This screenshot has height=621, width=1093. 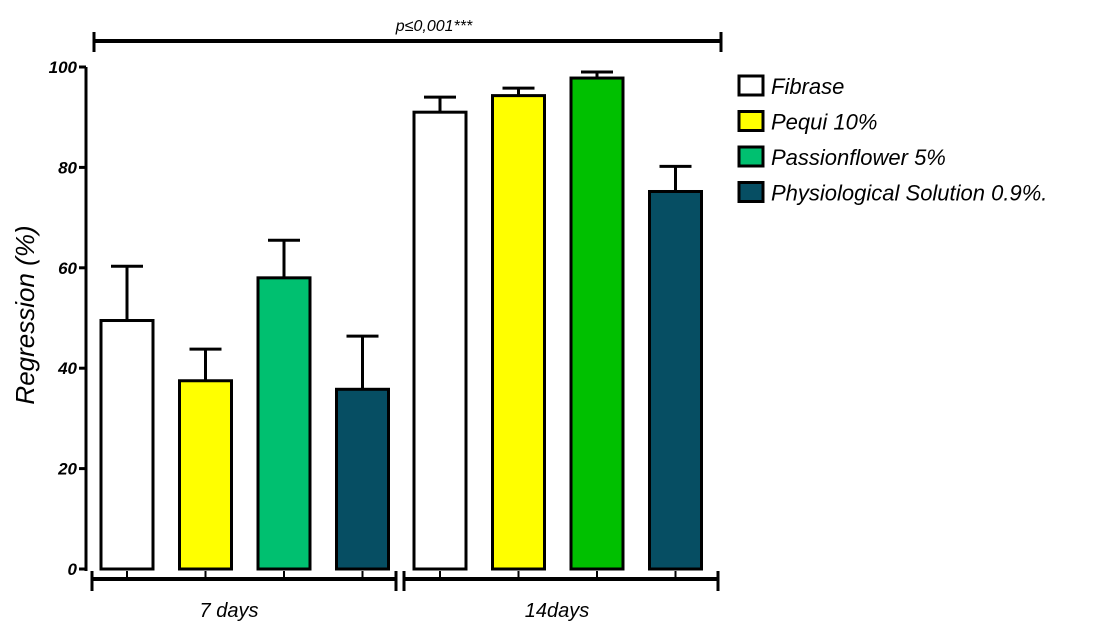 What do you see at coordinates (434, 26) in the screenshot?
I see `significance-label: p≤0,001***` at bounding box center [434, 26].